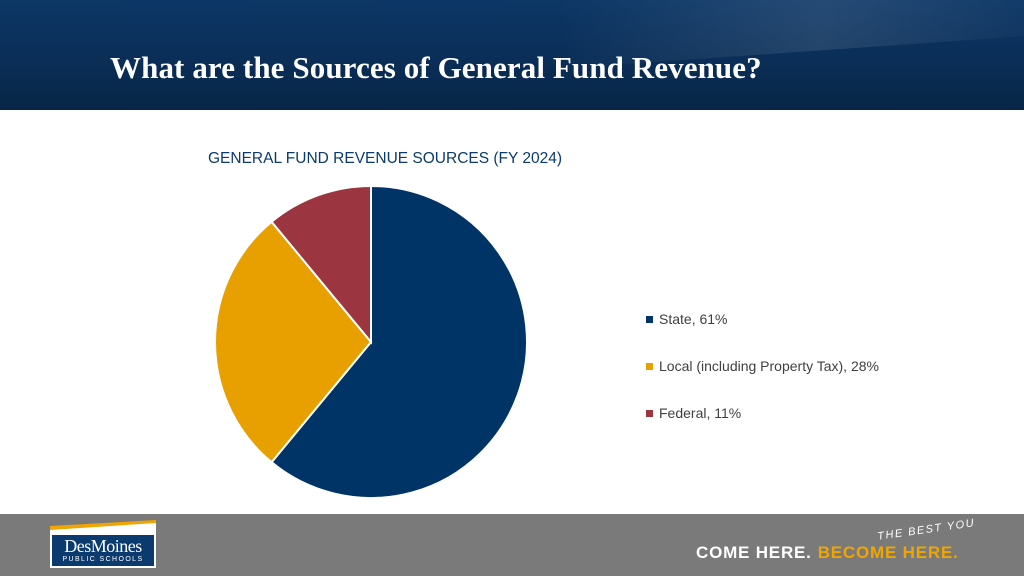 This screenshot has height=576, width=1024. I want to click on logo-subtitle: PUBLIC SCHOOLS, so click(103, 559).